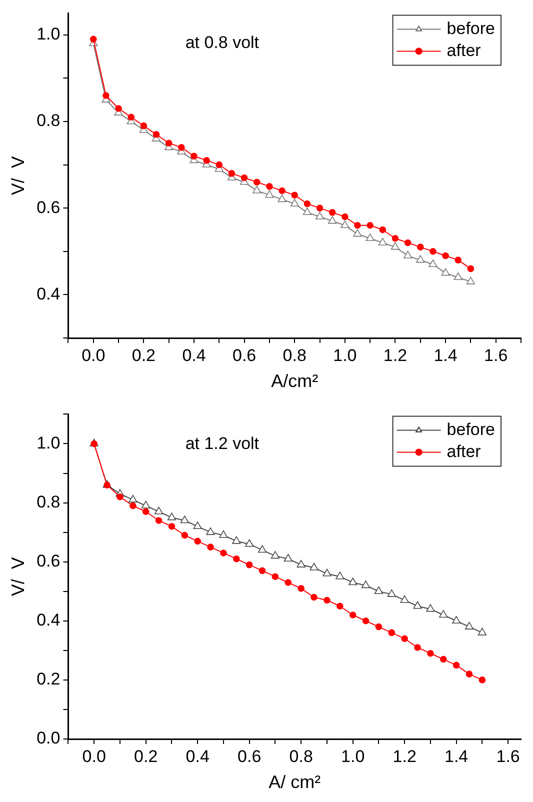 This screenshot has width=533, height=802. What do you see at coordinates (294, 381) in the screenshot?
I see `x-axis-title: A/cm²` at bounding box center [294, 381].